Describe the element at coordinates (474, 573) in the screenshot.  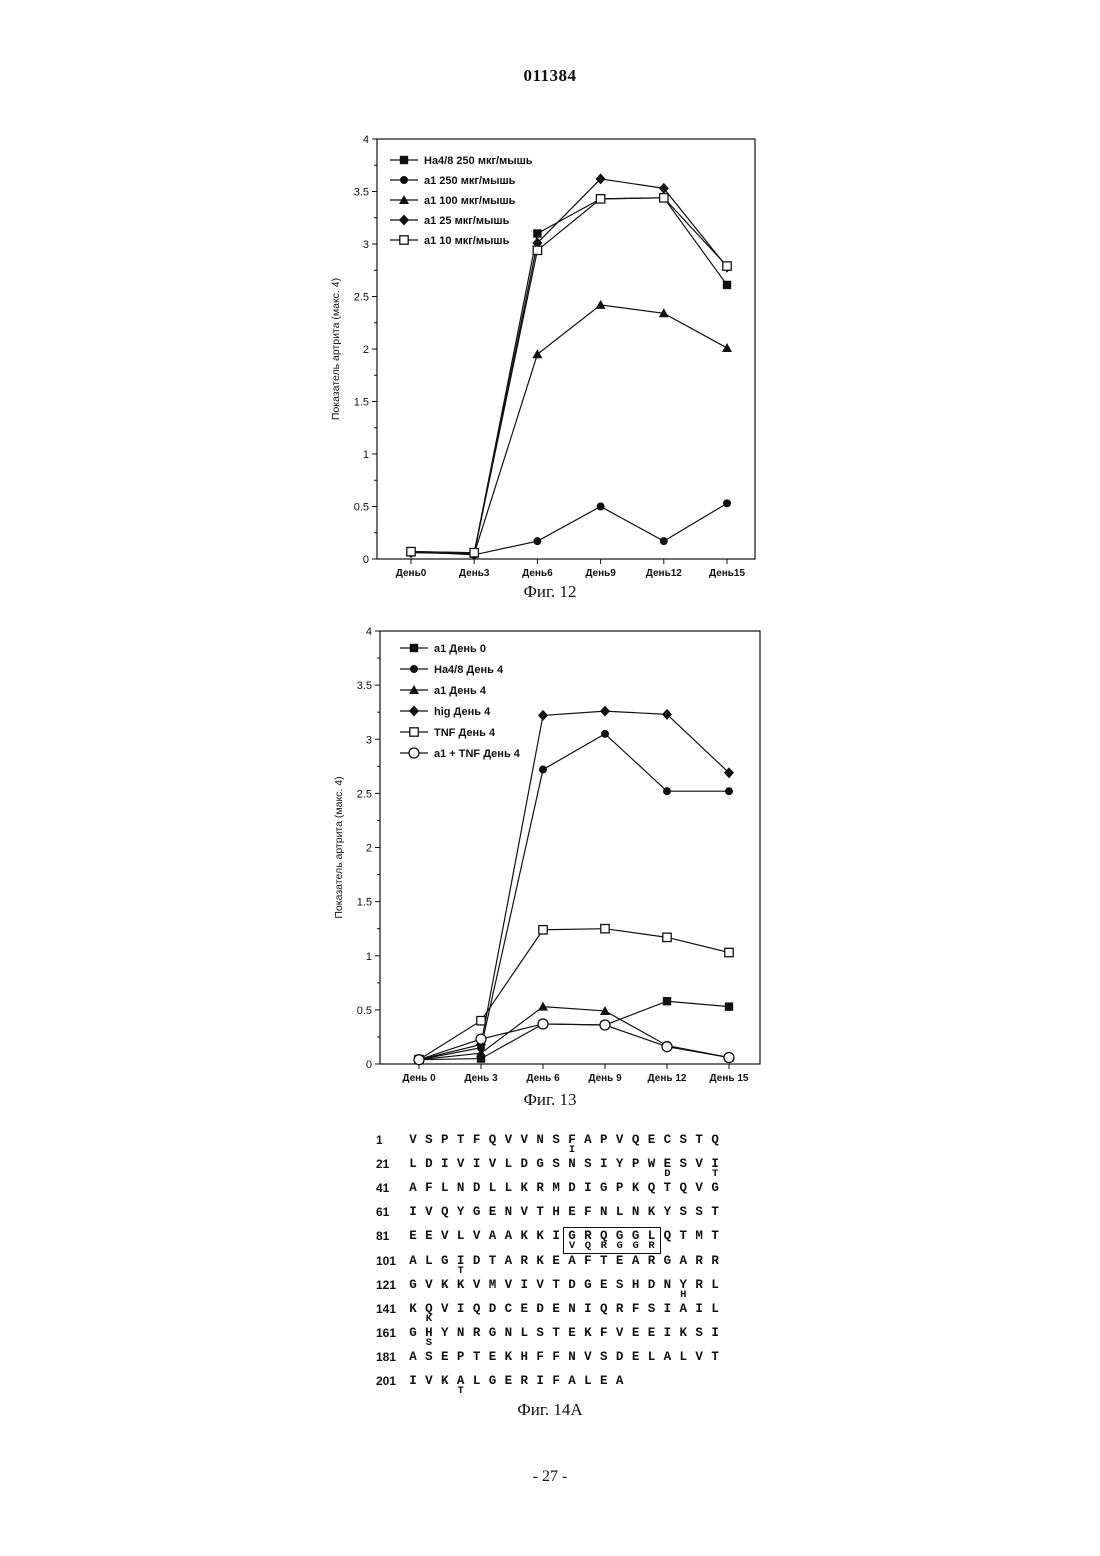
I see `x-tick-label: День3` at that location.